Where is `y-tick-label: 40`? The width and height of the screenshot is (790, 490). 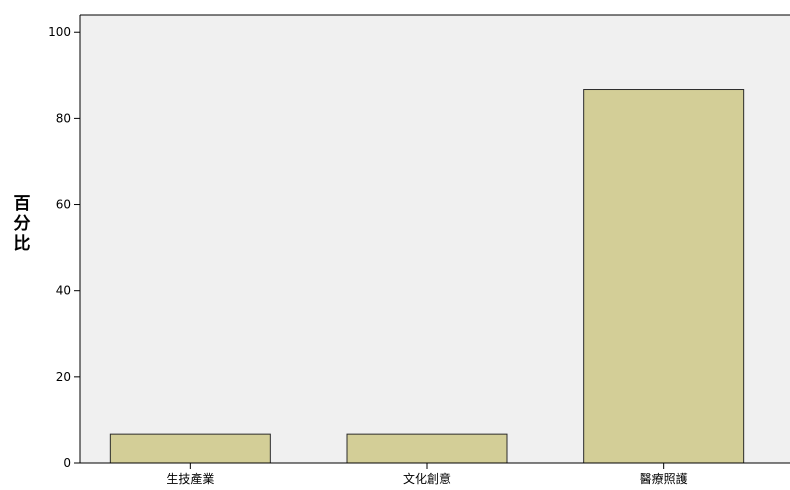
y-tick-label: 40 is located at coordinates (63, 291).